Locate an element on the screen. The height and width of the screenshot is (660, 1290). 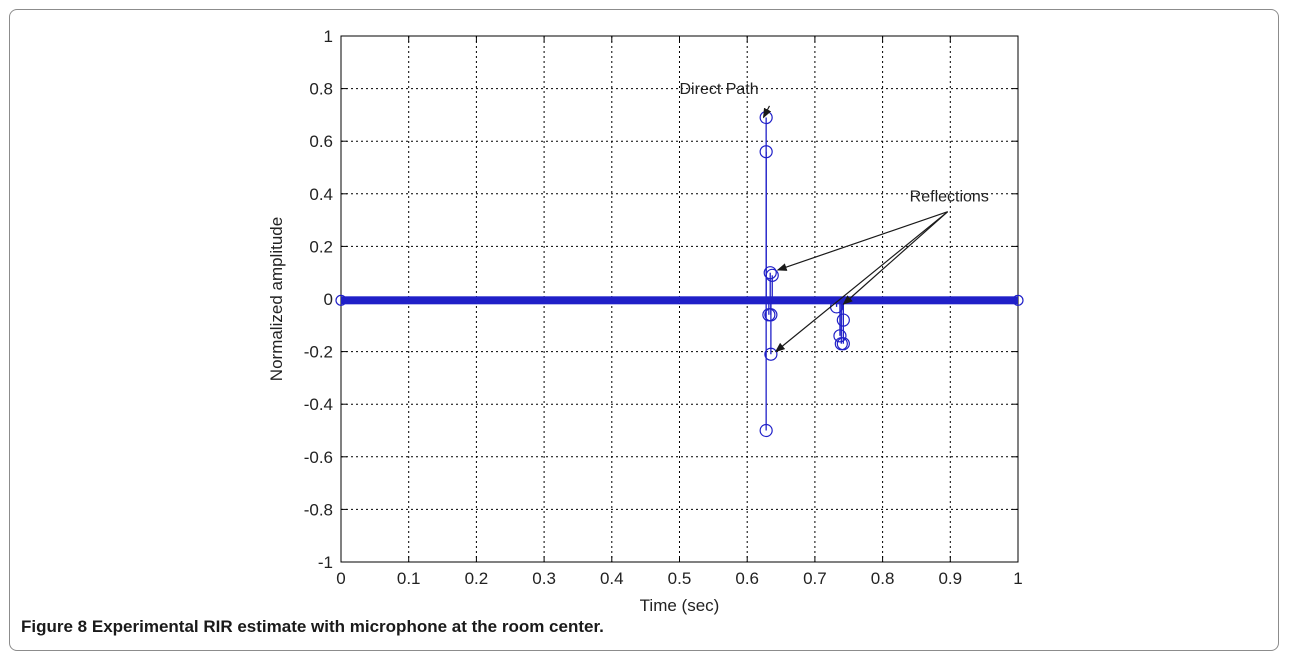
y-tick-label: -0.6 is located at coordinates (318, 457).